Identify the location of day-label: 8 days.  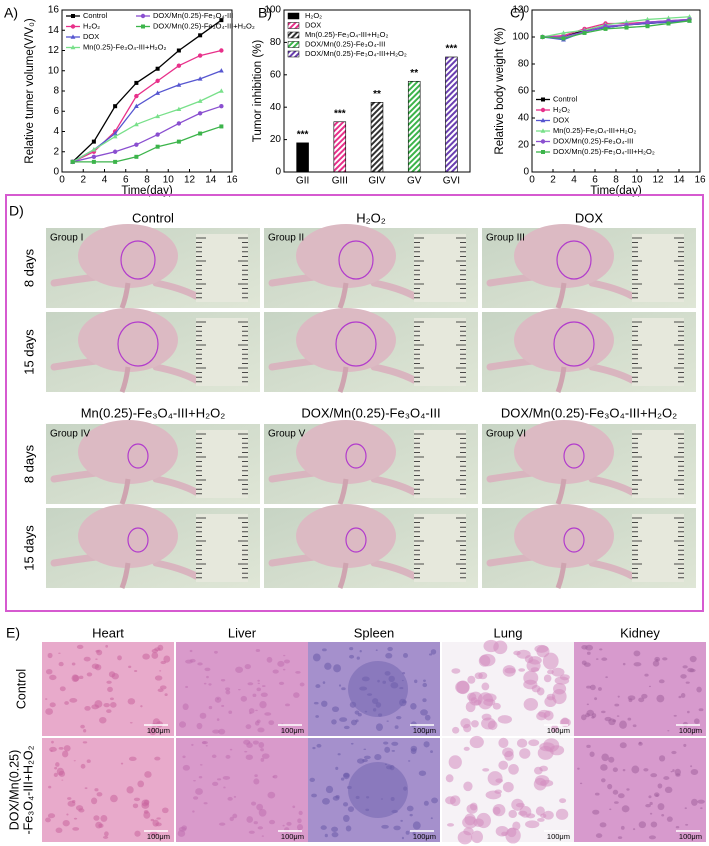
(28, 267).